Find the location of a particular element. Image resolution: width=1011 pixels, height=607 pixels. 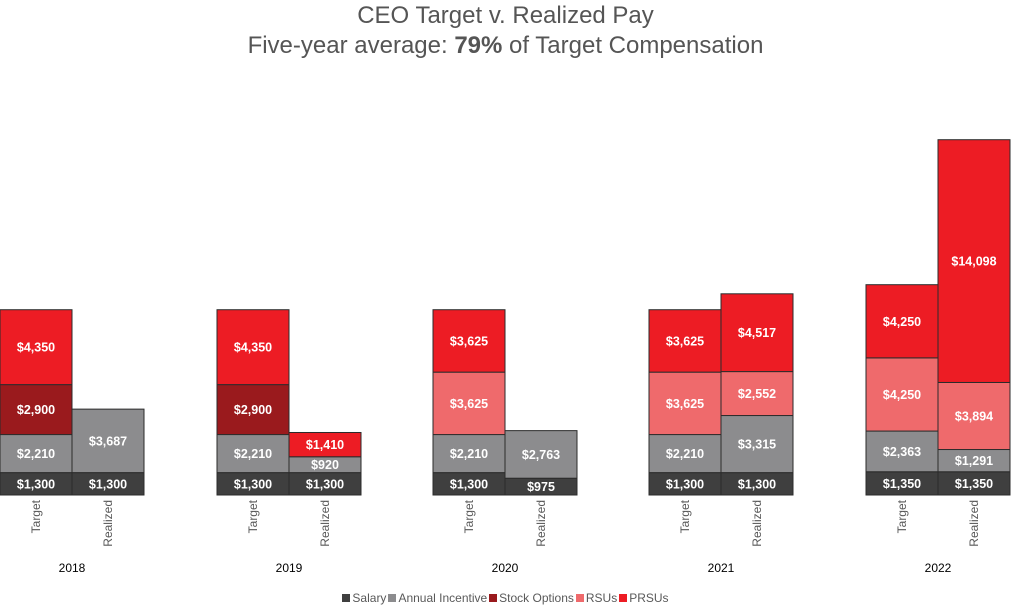

bar-segment-2022-realized-prsus is located at coordinates (974, 261).